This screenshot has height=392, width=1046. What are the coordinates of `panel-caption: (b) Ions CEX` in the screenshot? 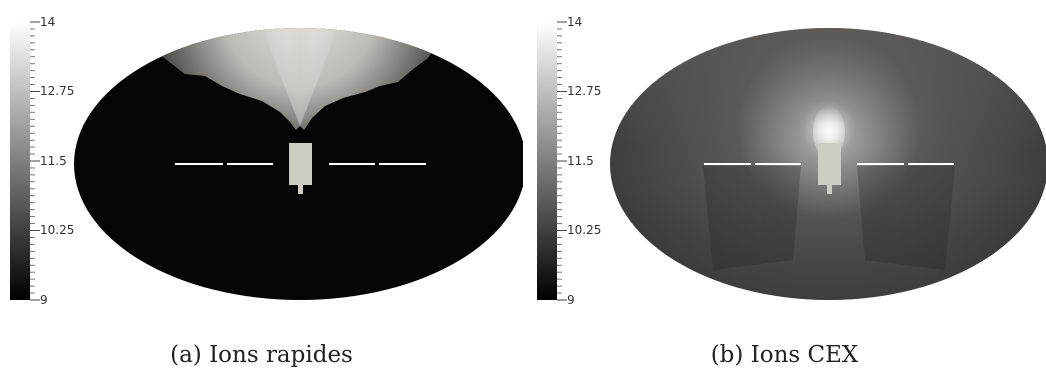 It's located at (784, 355).